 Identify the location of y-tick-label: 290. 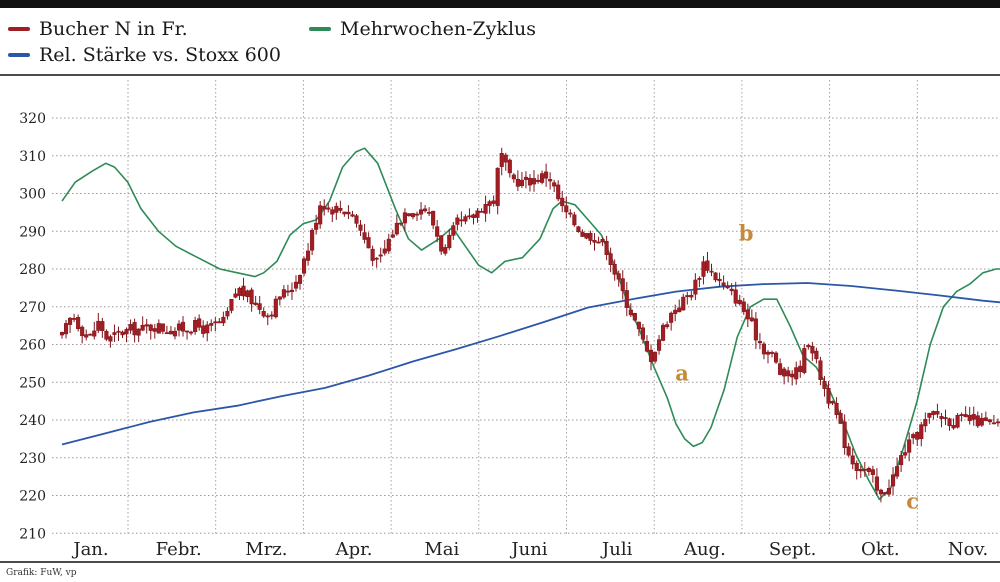
(32, 232).